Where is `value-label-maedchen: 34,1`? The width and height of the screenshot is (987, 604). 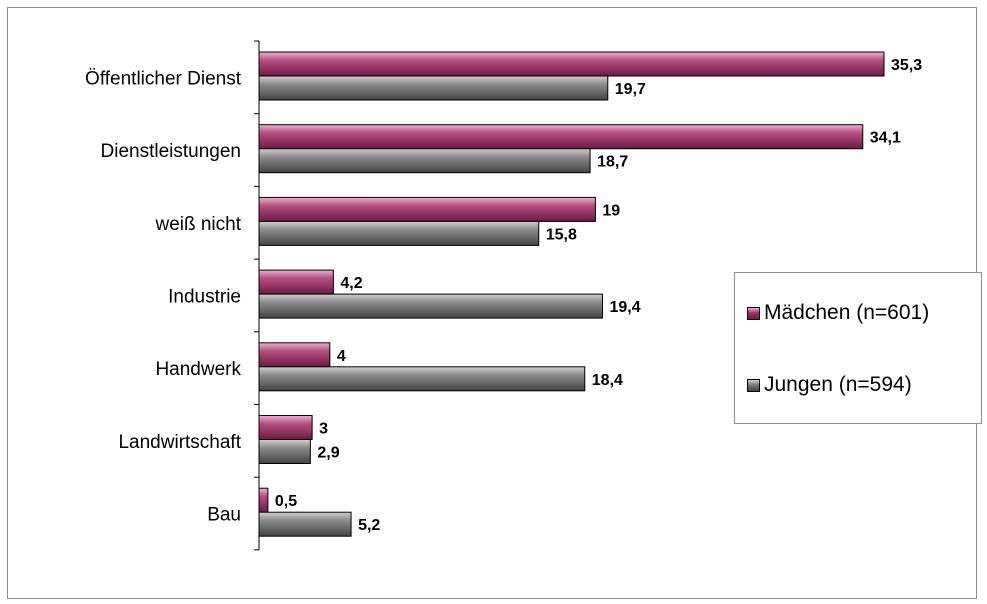
value-label-maedchen: 34,1 is located at coordinates (885, 138).